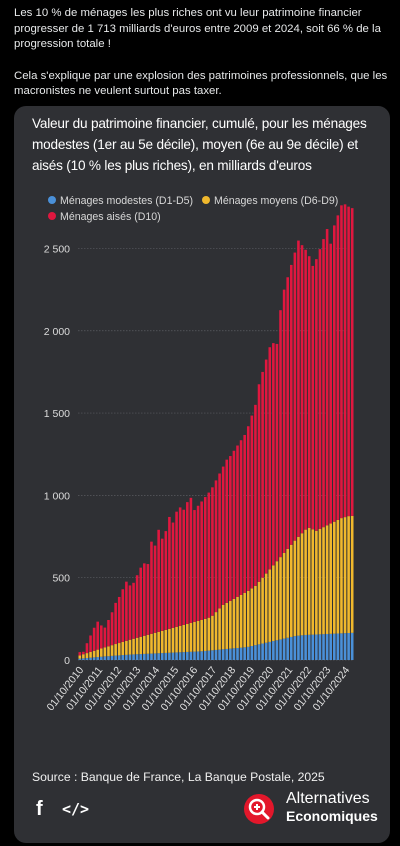  What do you see at coordinates (67, 661) in the screenshot?
I see `y-tick-label: 0` at bounding box center [67, 661].